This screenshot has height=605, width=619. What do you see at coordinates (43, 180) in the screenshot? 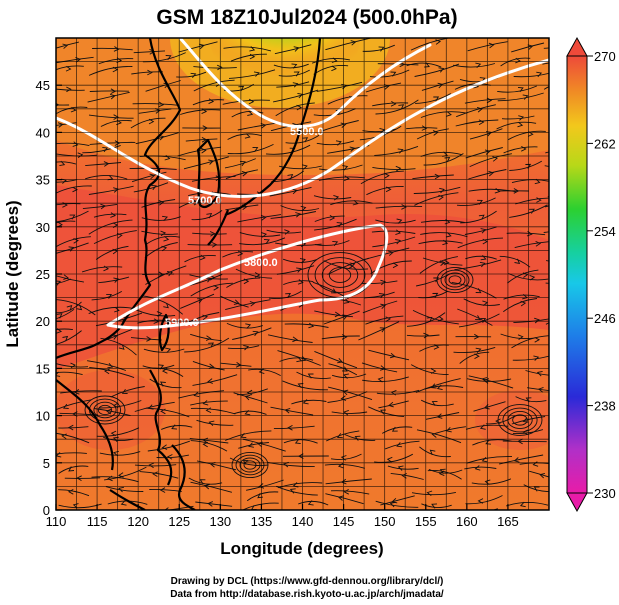
I see `y-tick-label: 35` at bounding box center [43, 180].